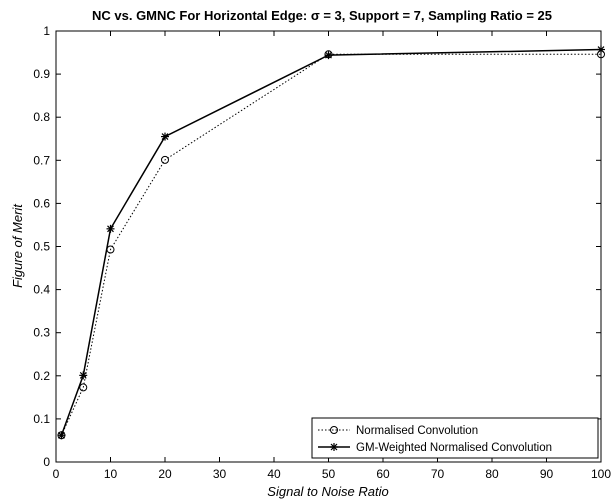 The width and height of the screenshot is (612, 503). Describe the element at coordinates (327, 491) in the screenshot. I see `x-axis-label: Signal to Noise Ratio` at that location.